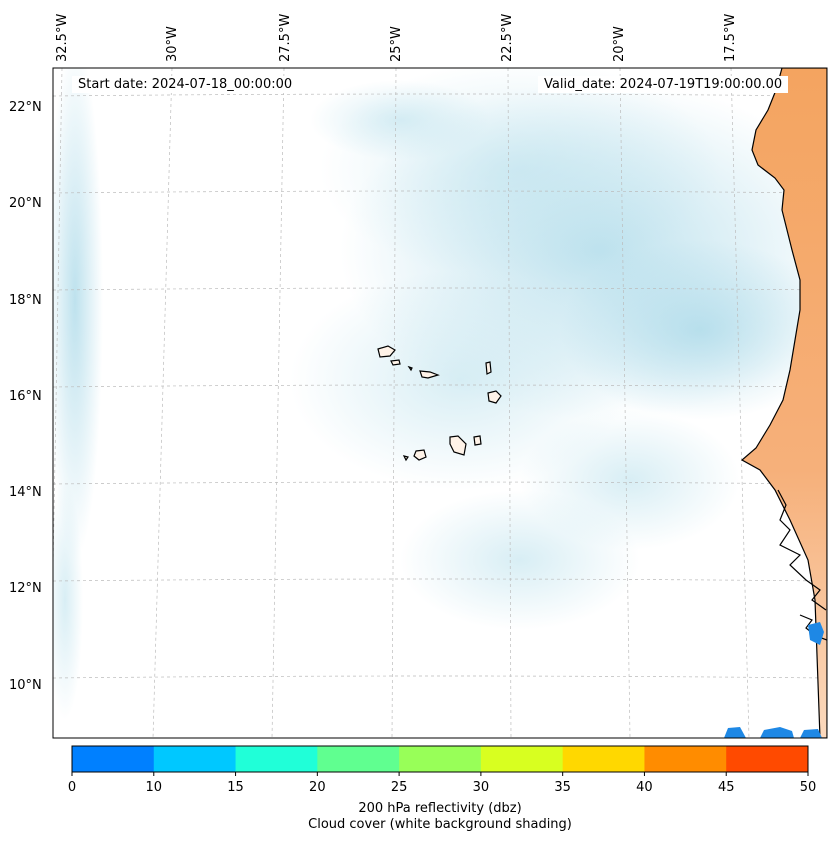  What do you see at coordinates (62, 38) in the screenshot?
I see `lon-label-32-5w: 32.5°W` at bounding box center [62, 38].